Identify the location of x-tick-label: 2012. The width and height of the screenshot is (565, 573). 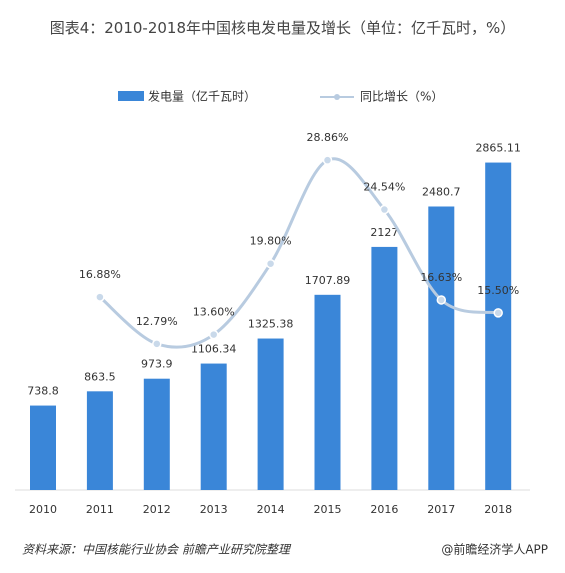
(157, 509).